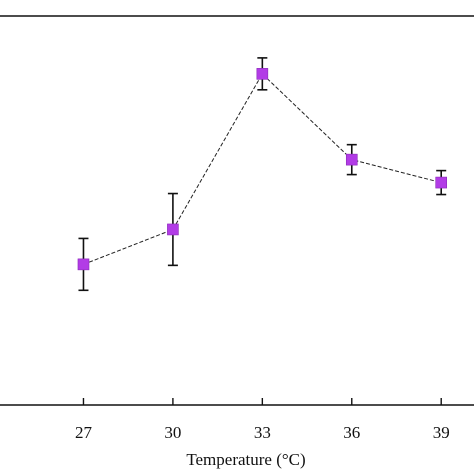  Describe the element at coordinates (172, 432) in the screenshot. I see `x-tick-label: 30` at that location.